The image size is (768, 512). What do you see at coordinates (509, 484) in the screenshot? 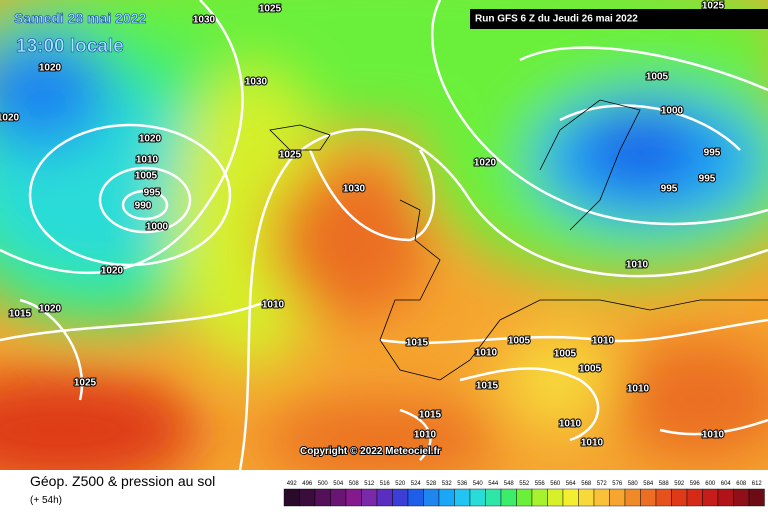
I see `colorbar-label: 548` at bounding box center [509, 484].